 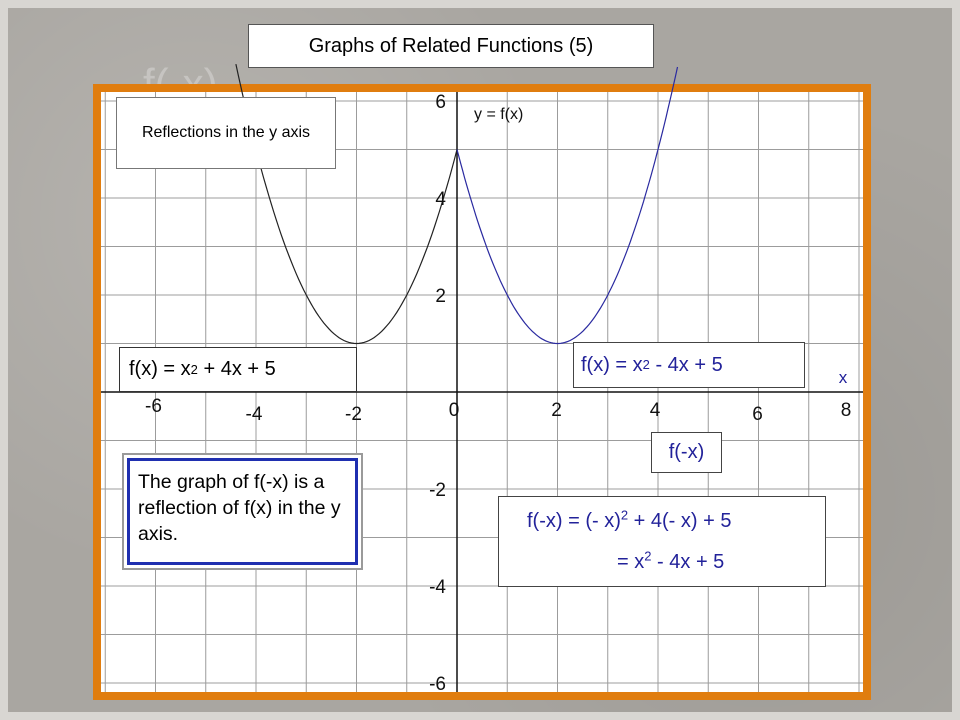 What do you see at coordinates (437, 490) in the screenshot?
I see `y-tick-label: -2` at bounding box center [437, 490].